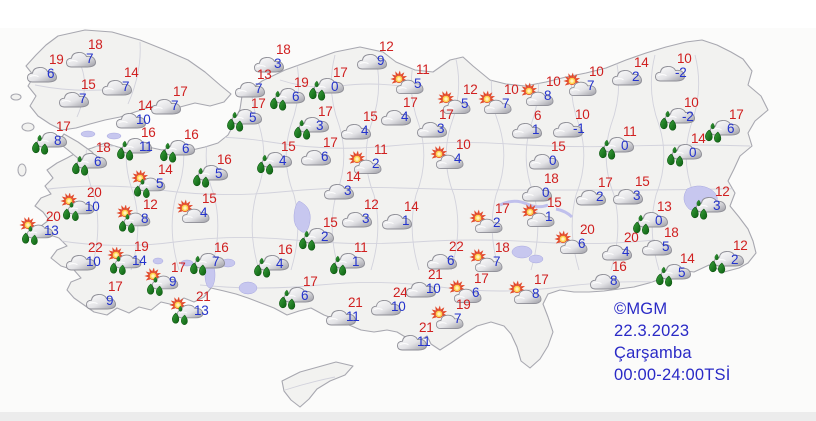 The width and height of the screenshot is (816, 421). I want to click on weather-station: 12 9, so click(380, 60).